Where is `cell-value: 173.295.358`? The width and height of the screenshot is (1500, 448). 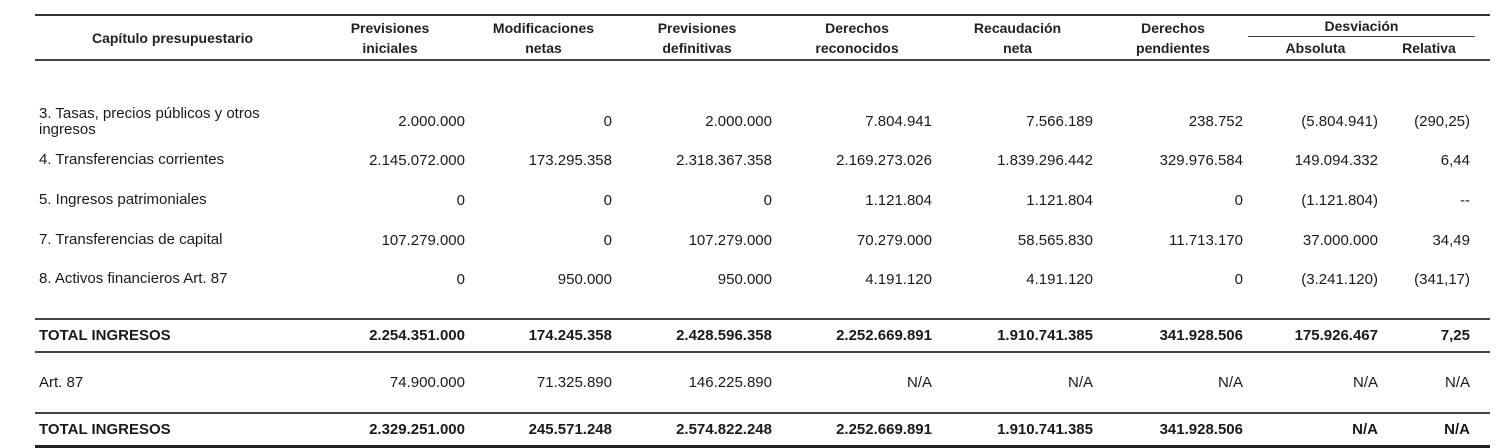 cell-value: 173.295.358 is located at coordinates (570, 160).